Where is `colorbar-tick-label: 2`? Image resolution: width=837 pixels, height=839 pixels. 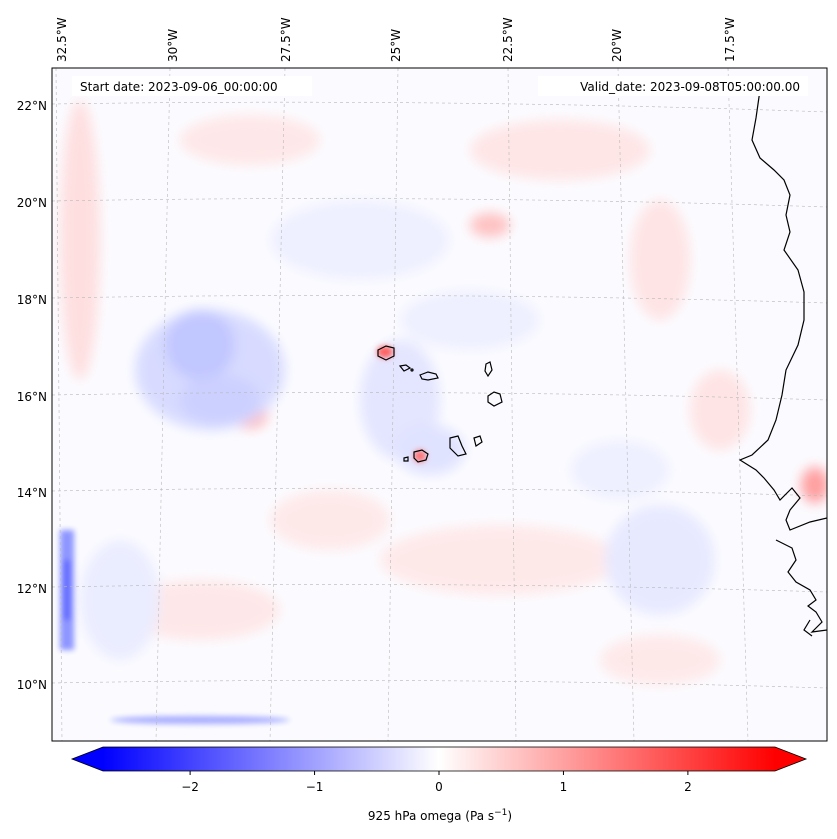
colorbar-tick-label: 2 is located at coordinates (688, 787).